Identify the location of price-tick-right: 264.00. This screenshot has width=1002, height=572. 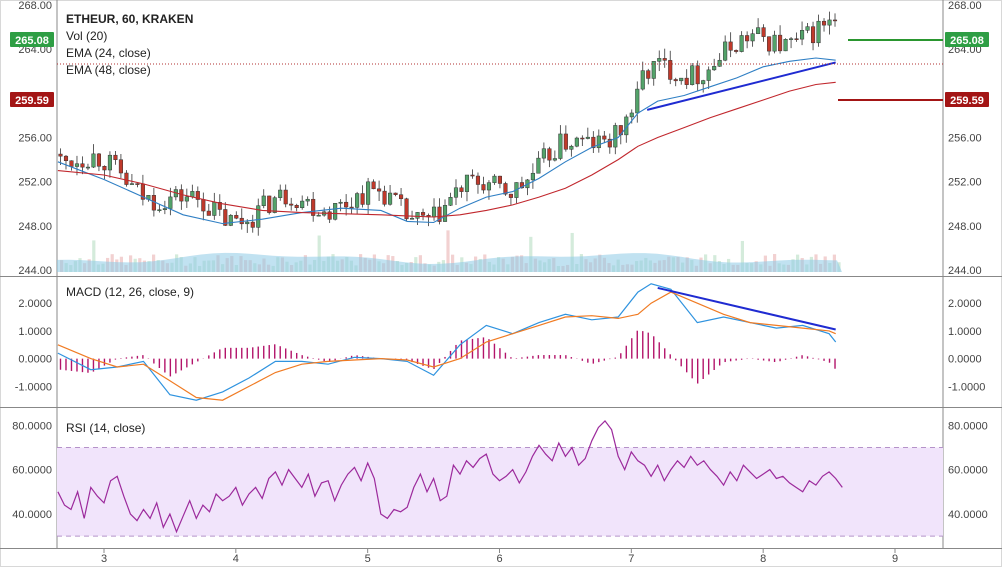
(965, 50).